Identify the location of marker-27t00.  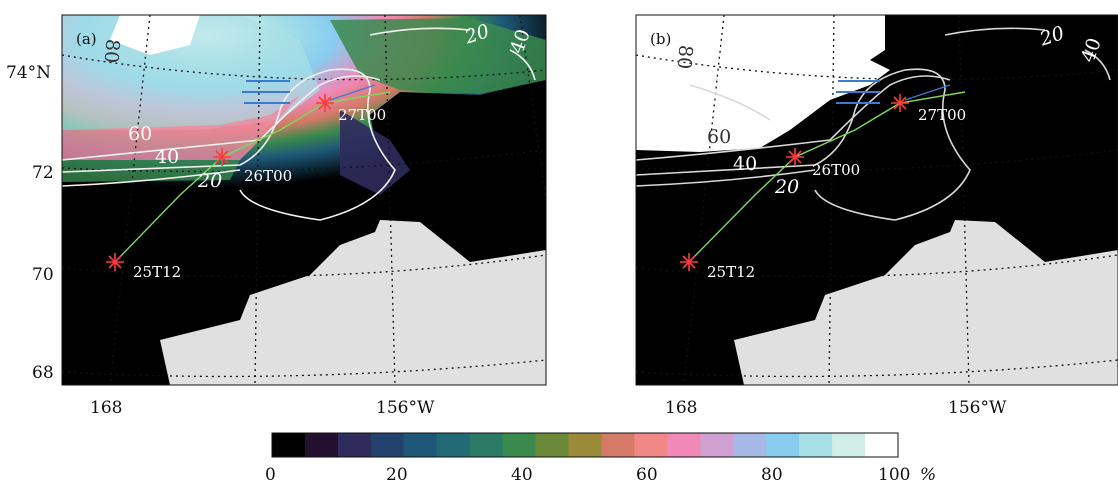
(325, 103).